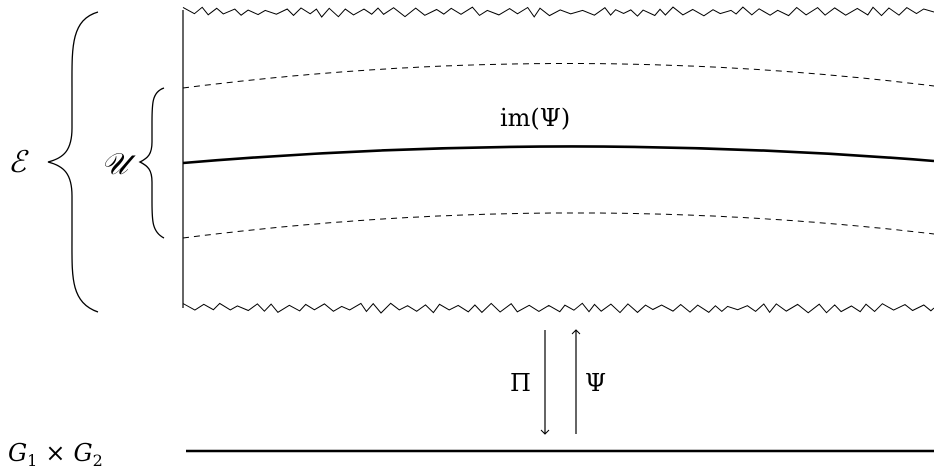 The height and width of the screenshot is (473, 934). I want to click on section-label: Ψ, so click(595, 383).